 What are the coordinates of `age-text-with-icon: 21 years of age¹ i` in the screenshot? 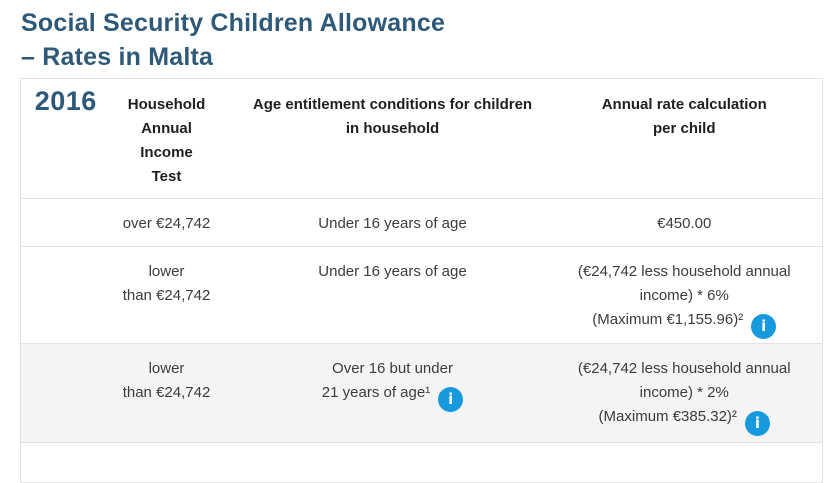 It's located at (393, 396).